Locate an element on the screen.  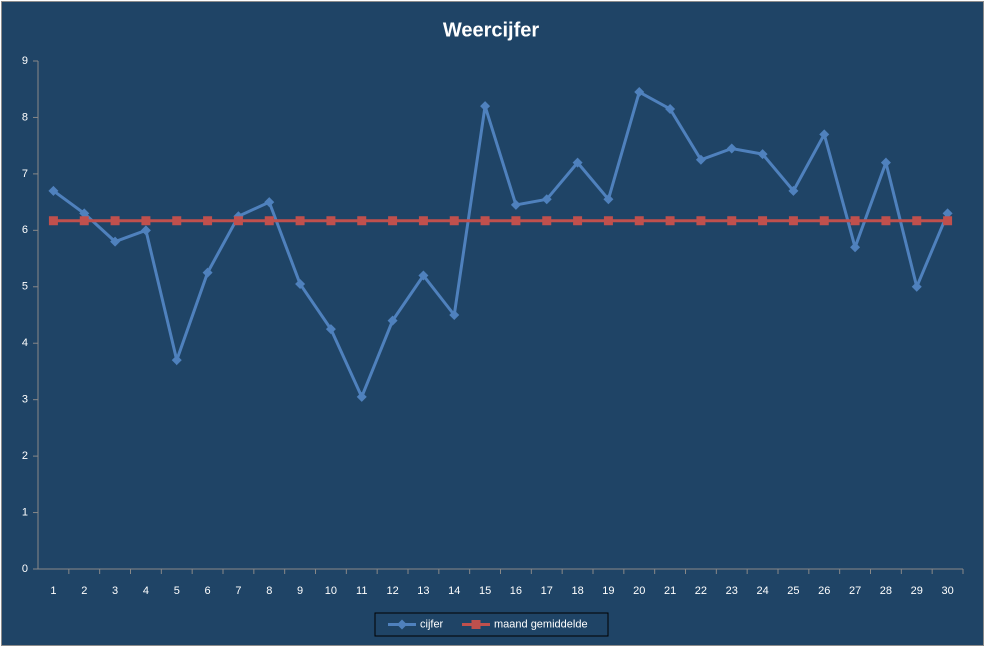
chart-title: Weercijfer is located at coordinates (491, 30).